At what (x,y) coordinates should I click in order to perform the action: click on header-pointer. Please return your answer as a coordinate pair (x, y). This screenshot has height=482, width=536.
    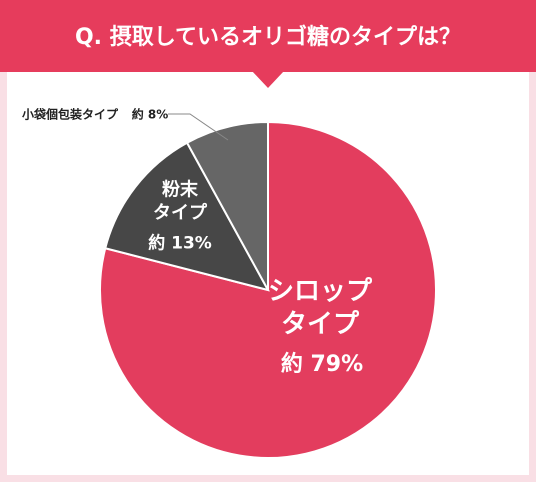
    Looking at the image, I should click on (268, 79).